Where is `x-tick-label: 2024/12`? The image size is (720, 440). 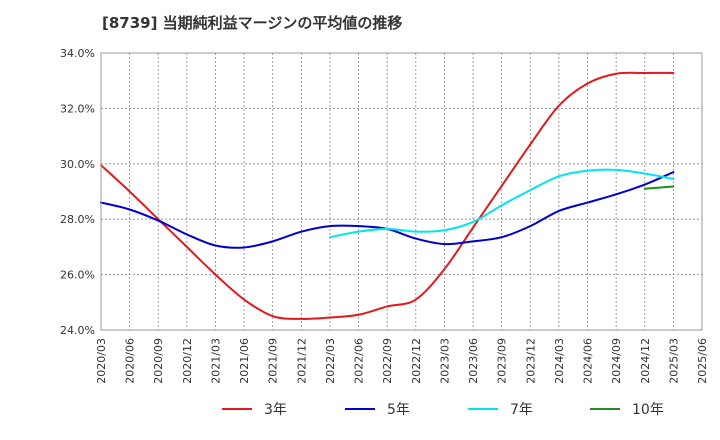
x-tick-label: 2024/12 is located at coordinates (645, 361).